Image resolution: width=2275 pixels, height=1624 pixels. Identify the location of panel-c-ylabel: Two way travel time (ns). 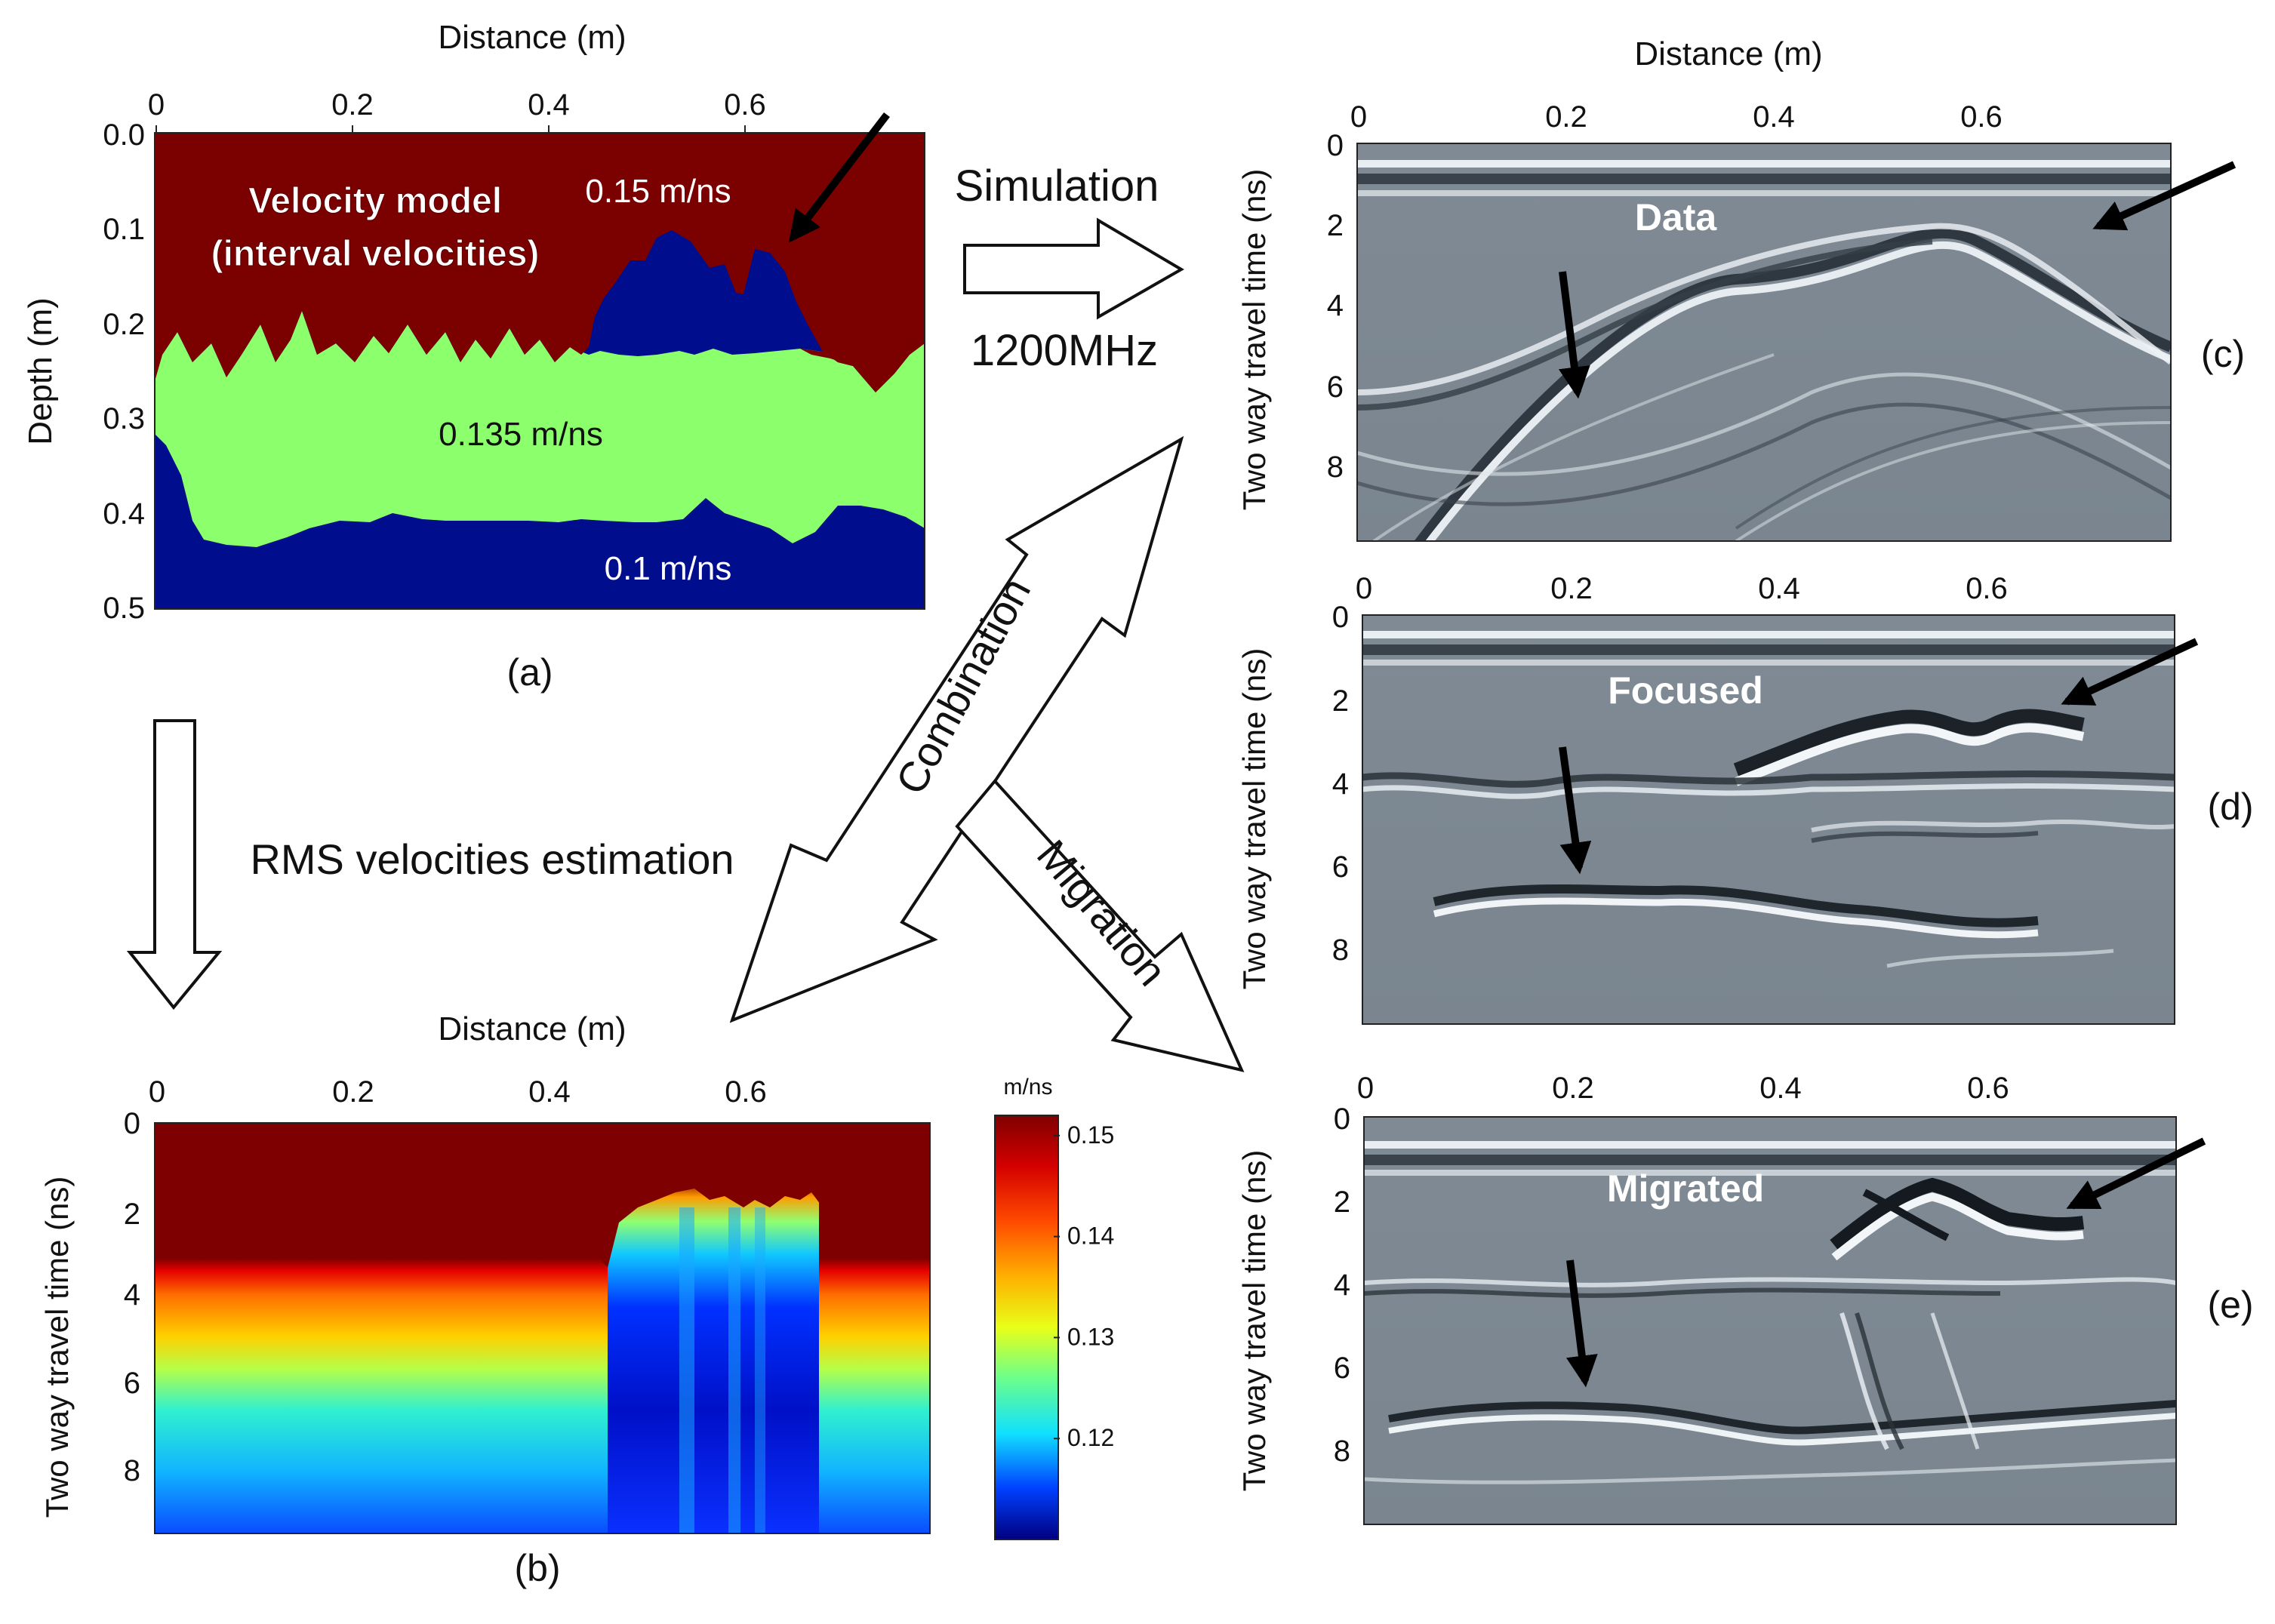
(1254, 340).